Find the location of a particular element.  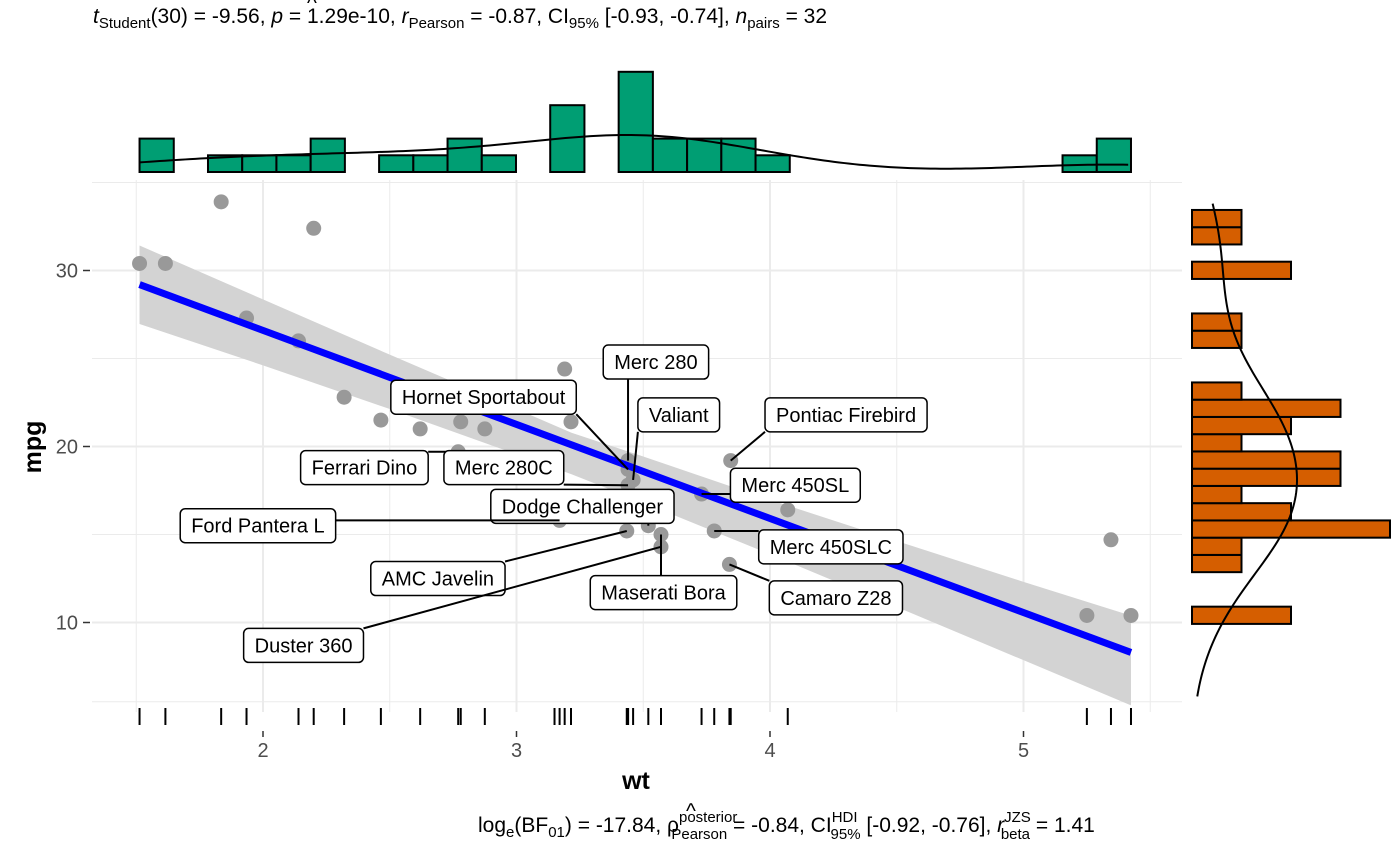

x-axis-title: wt is located at coordinates (635, 781).